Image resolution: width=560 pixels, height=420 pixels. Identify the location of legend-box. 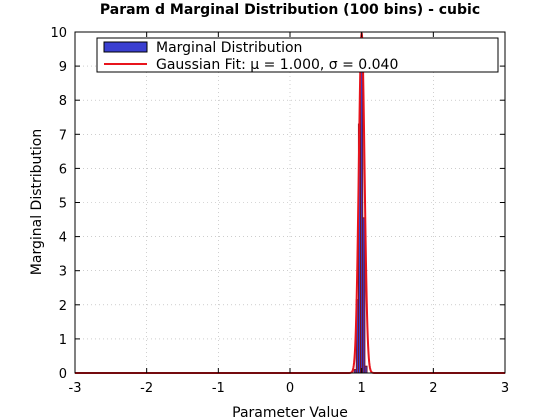
(297, 55).